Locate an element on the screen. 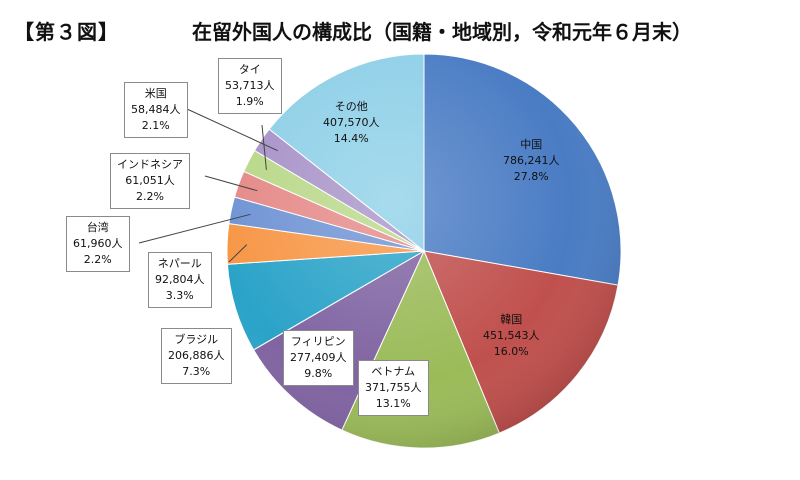 Image resolution: width=800 pixels, height=480 pixels. chart-title: 在留外国人の構成比（国籍・地域別，令和元年６月末） is located at coordinates (442, 32).